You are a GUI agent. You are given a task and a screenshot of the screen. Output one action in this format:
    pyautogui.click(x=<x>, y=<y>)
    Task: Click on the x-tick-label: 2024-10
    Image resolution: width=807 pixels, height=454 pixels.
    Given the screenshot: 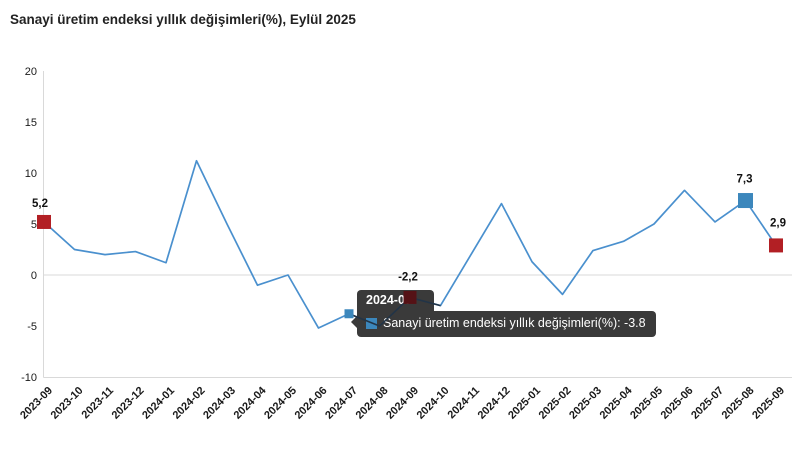 What is the action you would take?
    pyautogui.click(x=433, y=403)
    